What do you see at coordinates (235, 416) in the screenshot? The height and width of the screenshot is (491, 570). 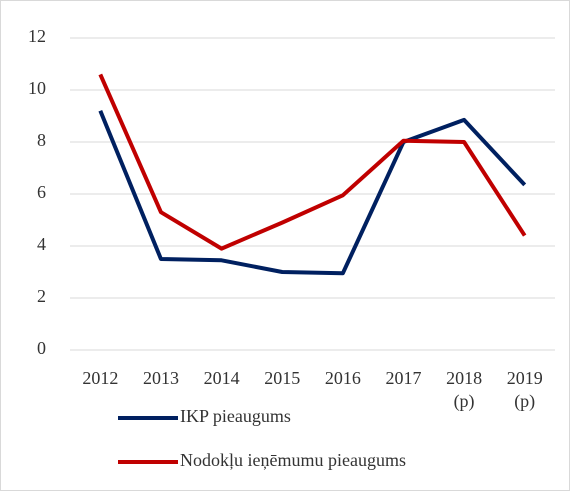 I see `legend-label: IKP pieaugums` at bounding box center [235, 416].